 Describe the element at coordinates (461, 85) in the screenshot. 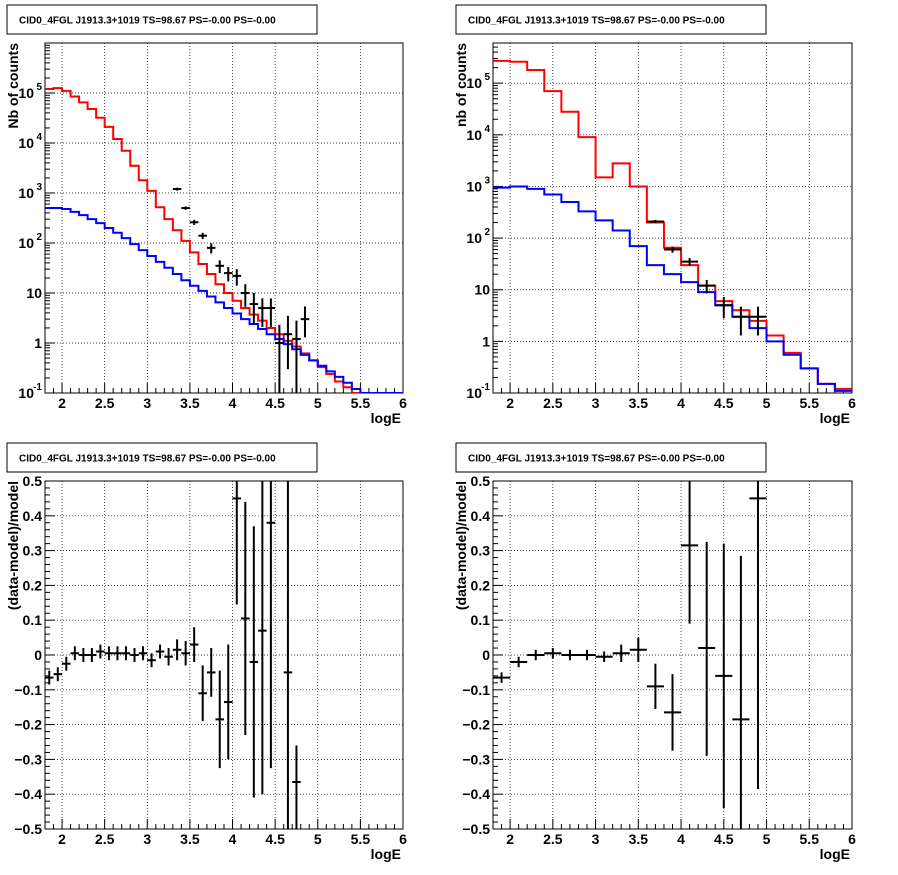

I see `y-axis-title: nb of counts` at that location.